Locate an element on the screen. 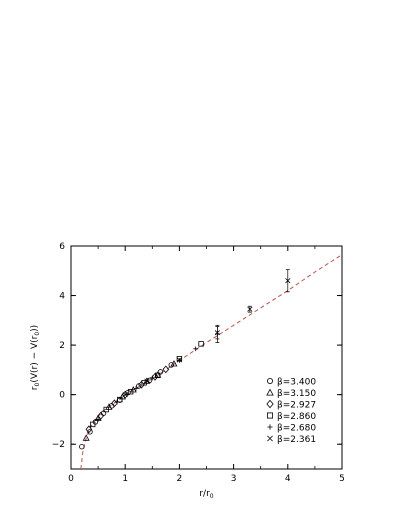 Image resolution: width=409 pixels, height=529 pixels. x-tick-label: 1 is located at coordinates (125, 479).